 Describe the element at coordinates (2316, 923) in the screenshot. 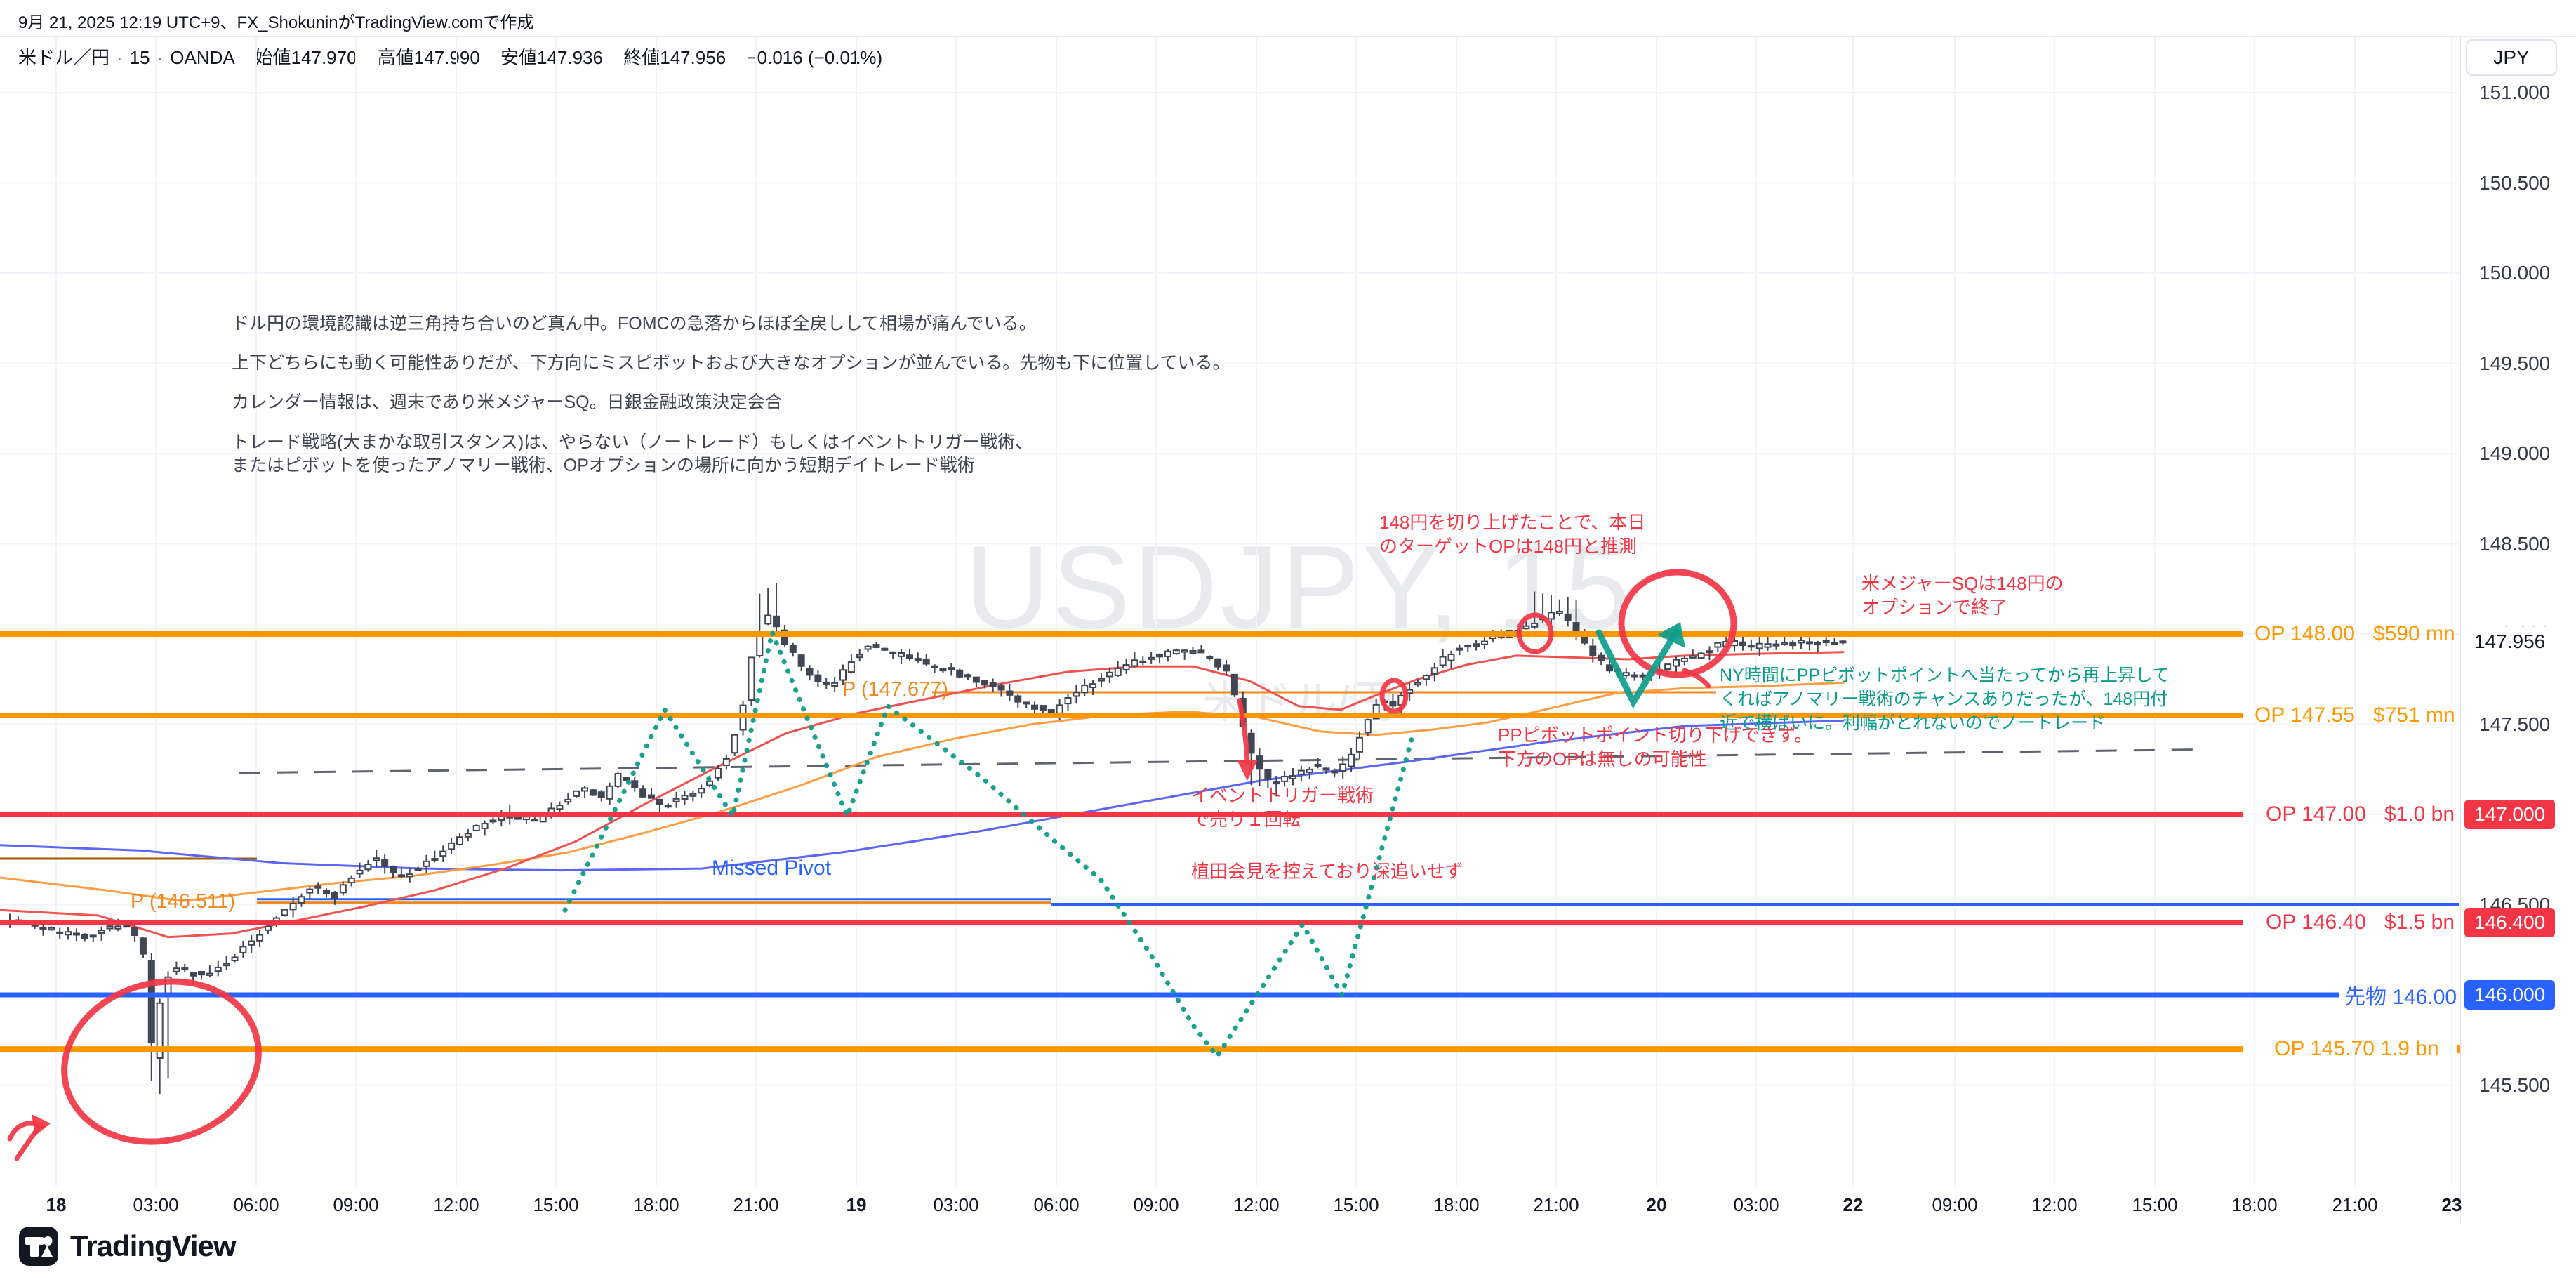

I see `level-label-text: OP 146.40` at that location.